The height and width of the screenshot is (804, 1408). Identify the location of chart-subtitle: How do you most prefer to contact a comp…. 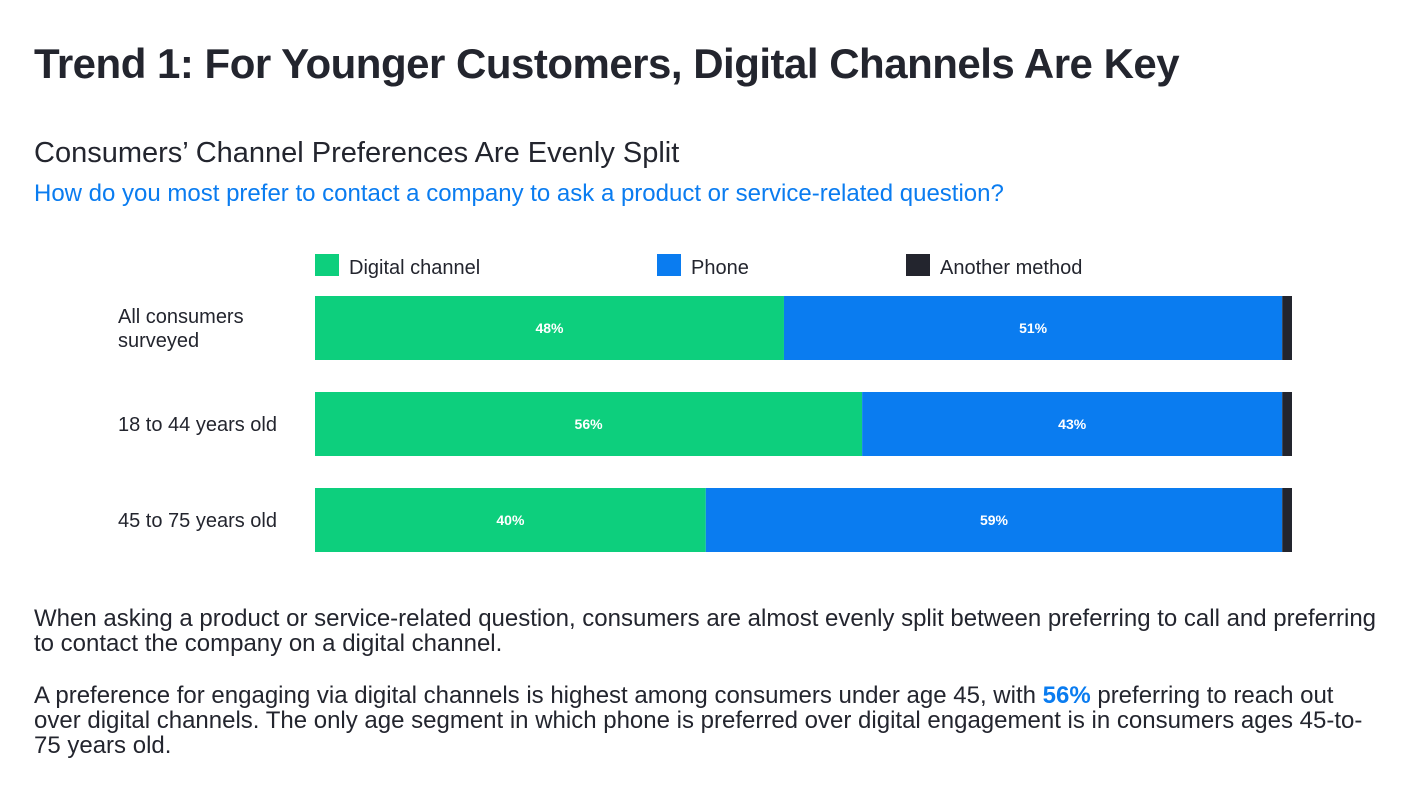
(519, 193).